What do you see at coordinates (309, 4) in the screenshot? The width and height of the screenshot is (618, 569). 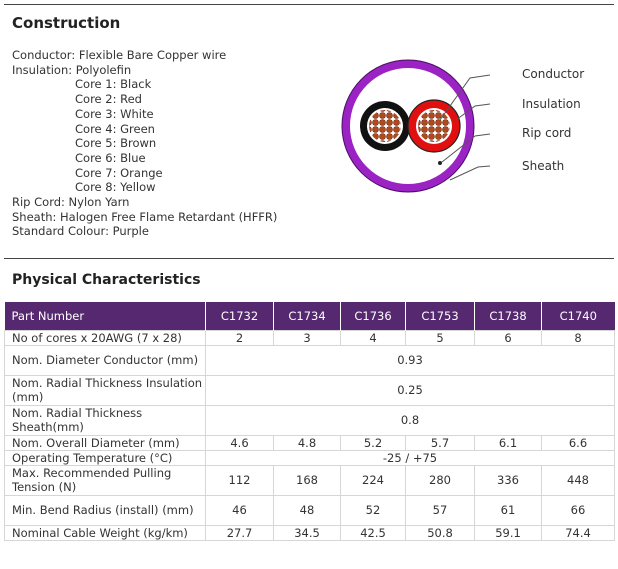 I see `top-rule` at bounding box center [309, 4].